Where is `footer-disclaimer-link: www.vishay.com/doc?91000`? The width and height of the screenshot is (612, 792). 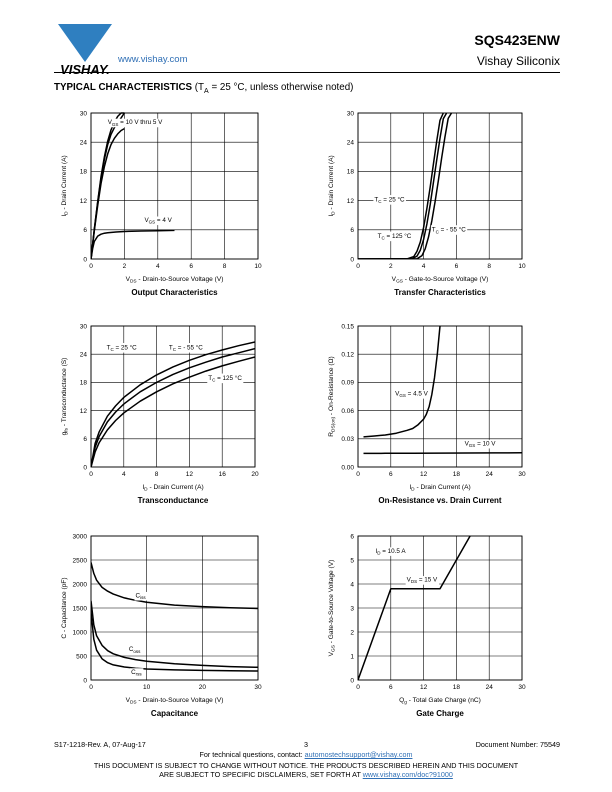 footer-disclaimer-link: www.vishay.com/doc?91000 is located at coordinates (407, 774).